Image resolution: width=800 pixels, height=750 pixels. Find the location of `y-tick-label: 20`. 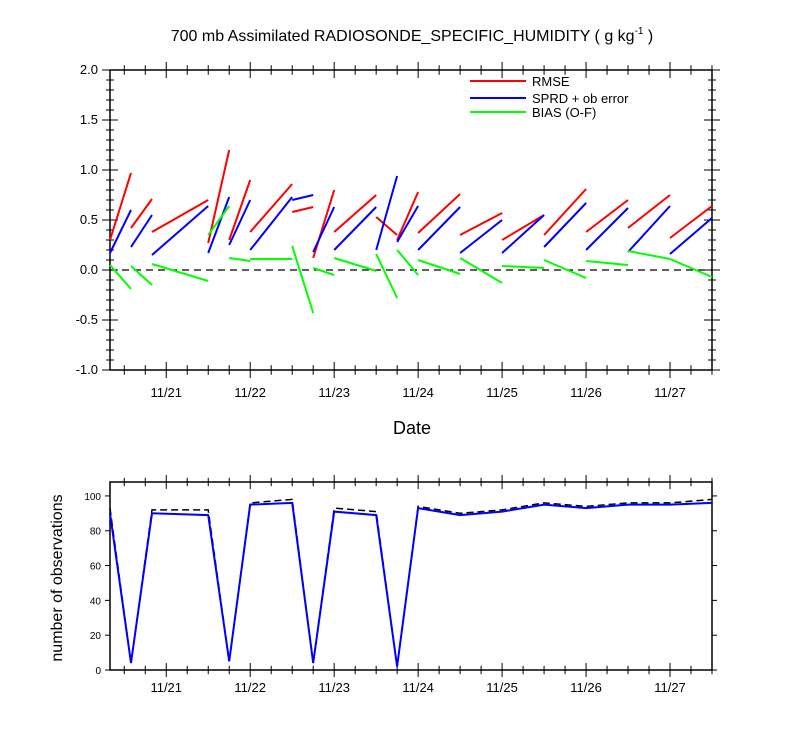

y-tick-label: 20 is located at coordinates (96, 636).